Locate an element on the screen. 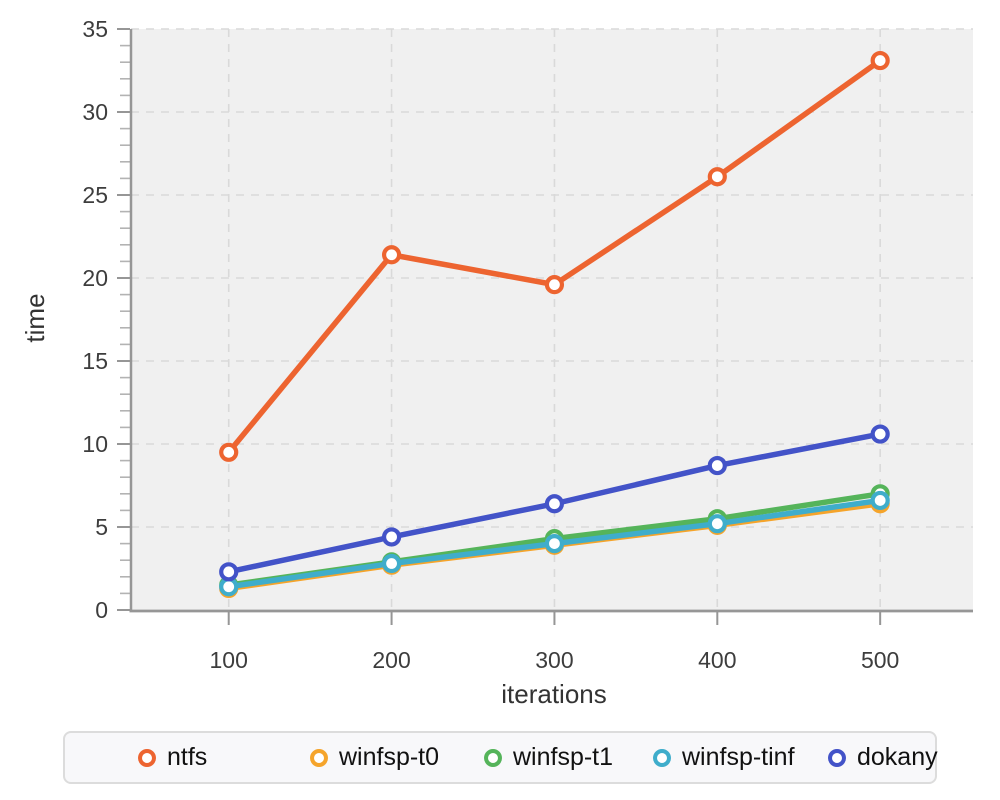 The image size is (1000, 800). legend-item-winfsp-t0: winfsp-t0 is located at coordinates (374, 757).